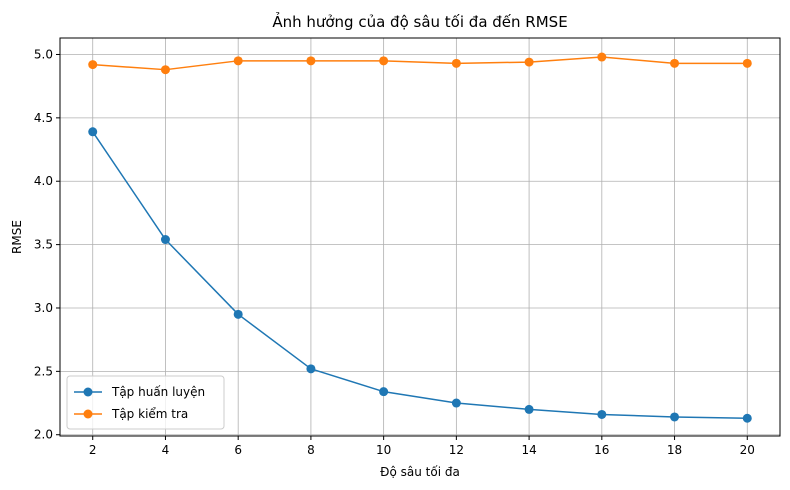 The width and height of the screenshot is (790, 490). What do you see at coordinates (166, 450) in the screenshot?
I see `x-tick-label: 4` at bounding box center [166, 450].